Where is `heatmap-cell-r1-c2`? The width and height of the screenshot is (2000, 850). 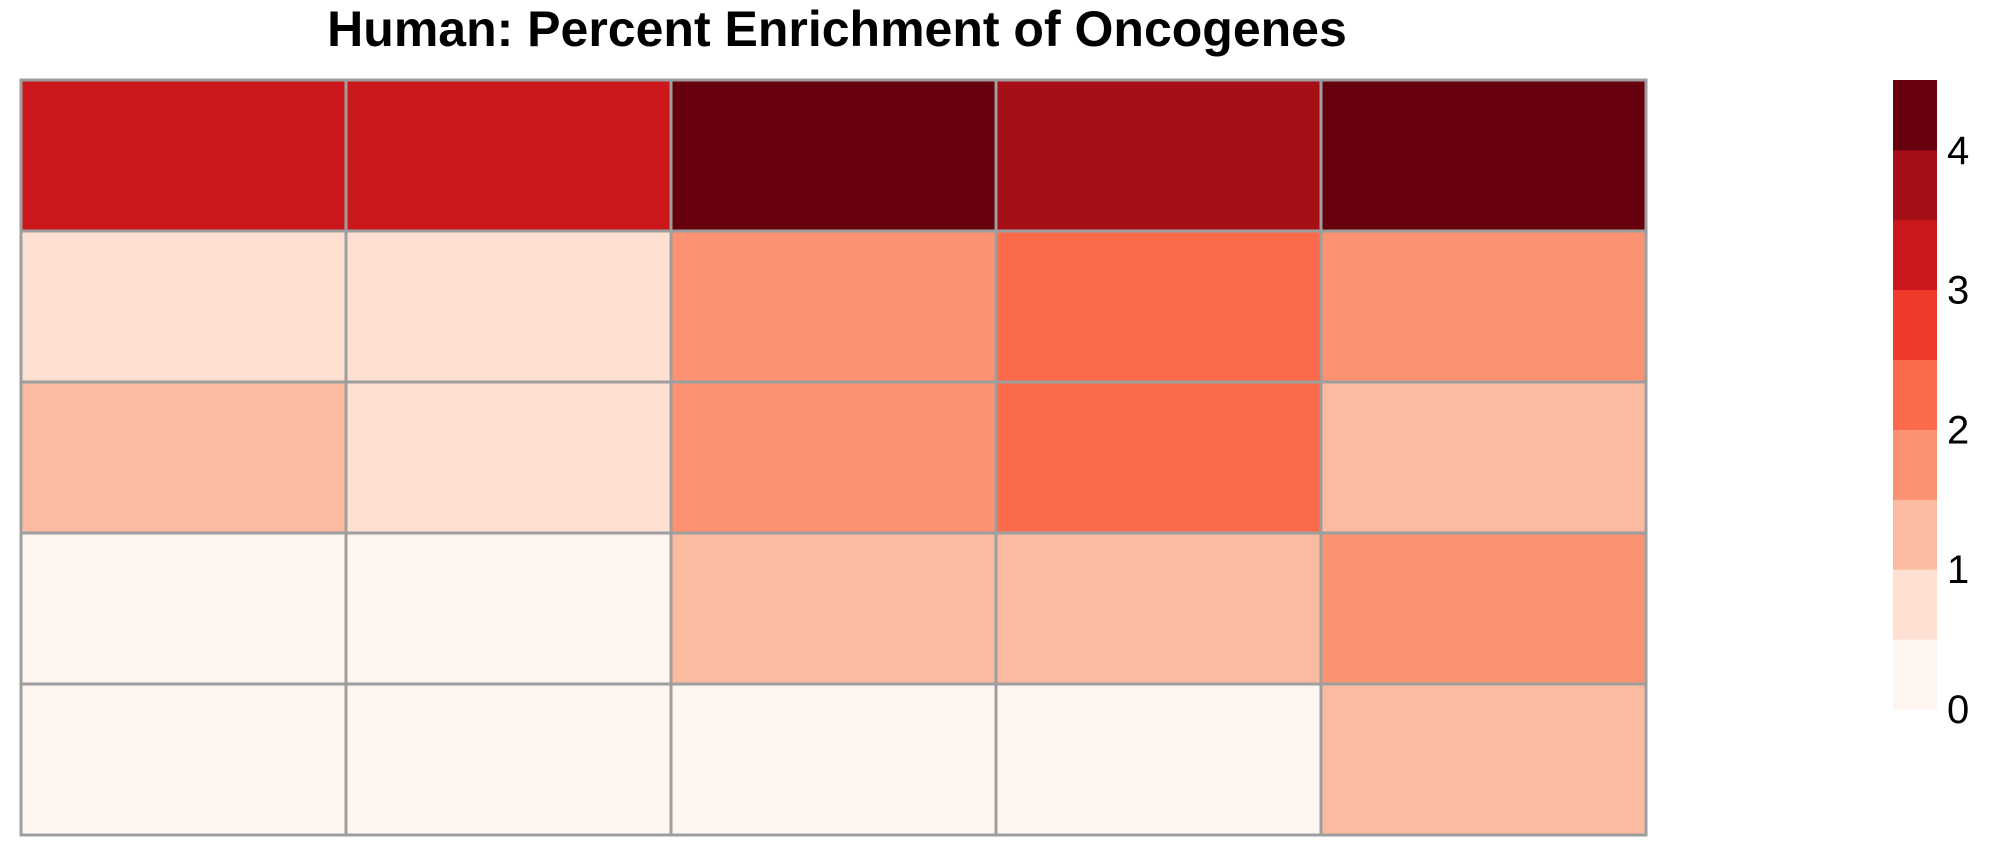
heatmap-cell-r1-c2 is located at coordinates (508, 155).